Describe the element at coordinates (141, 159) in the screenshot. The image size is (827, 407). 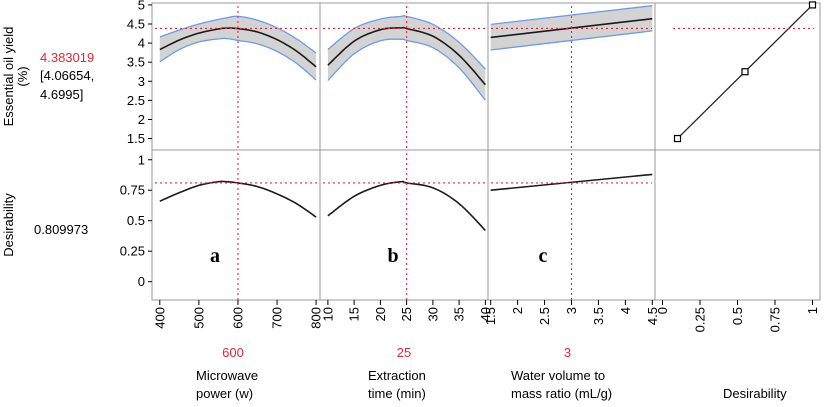
I see `y-tick-label: 1` at that location.